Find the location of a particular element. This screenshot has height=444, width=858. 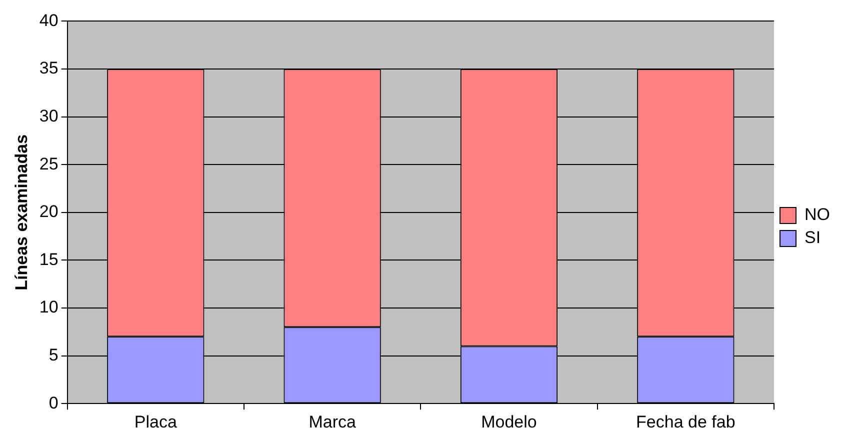

y-axis-title: Líneas examinadas is located at coordinates (21, 212).